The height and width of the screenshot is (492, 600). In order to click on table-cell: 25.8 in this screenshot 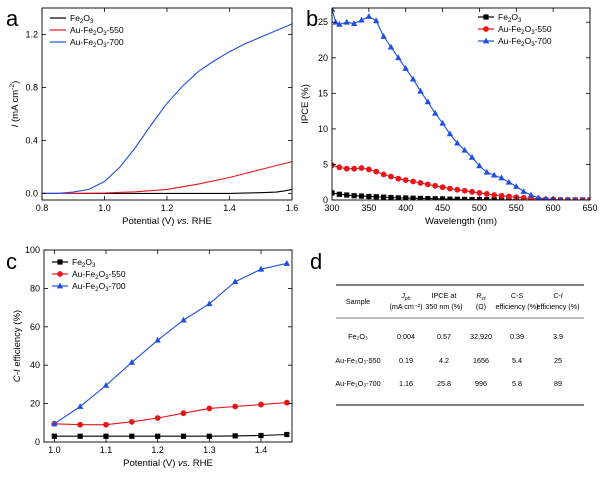, I will do `click(444, 383)`.